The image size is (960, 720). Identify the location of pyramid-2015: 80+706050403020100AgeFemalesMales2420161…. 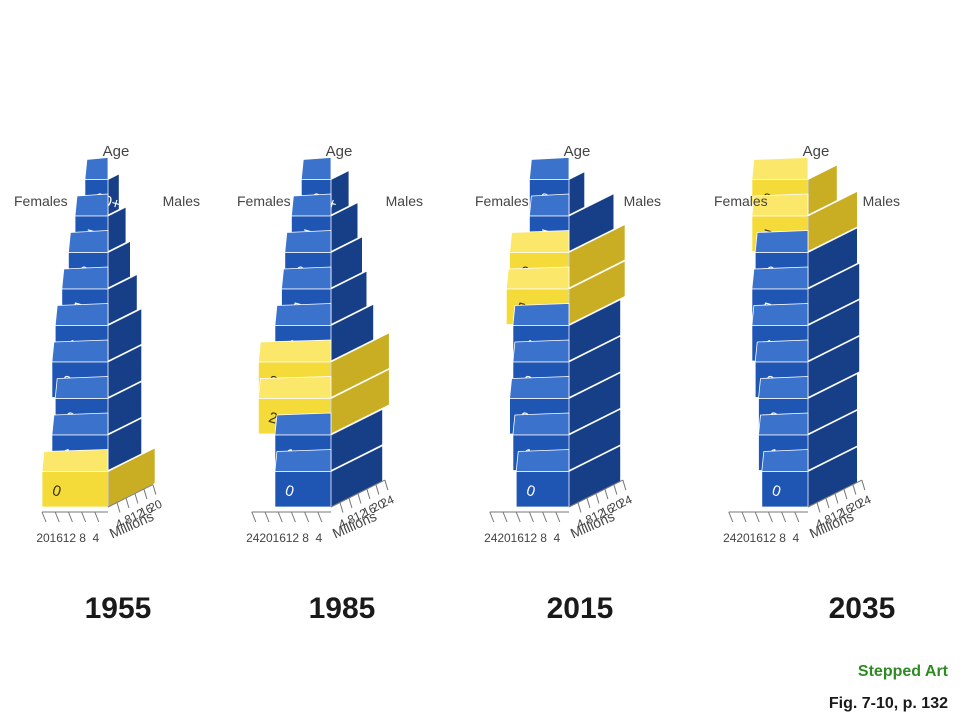
(568, 344).